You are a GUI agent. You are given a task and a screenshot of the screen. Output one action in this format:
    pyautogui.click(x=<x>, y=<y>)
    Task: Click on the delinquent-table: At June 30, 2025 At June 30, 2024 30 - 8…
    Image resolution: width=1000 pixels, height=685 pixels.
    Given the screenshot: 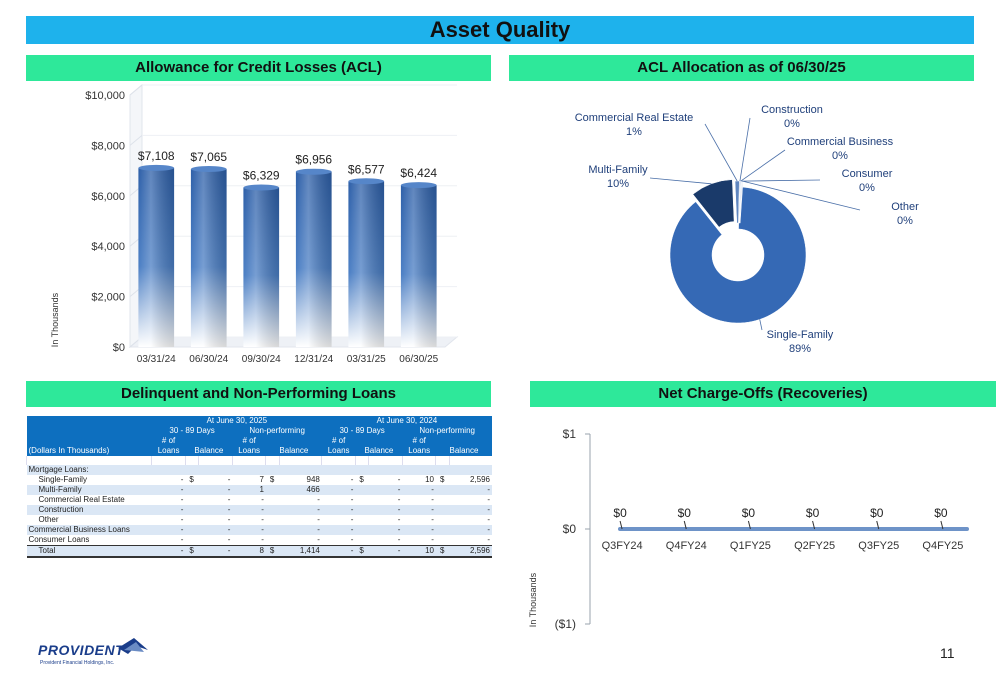 What is the action you would take?
    pyautogui.click(x=258, y=487)
    